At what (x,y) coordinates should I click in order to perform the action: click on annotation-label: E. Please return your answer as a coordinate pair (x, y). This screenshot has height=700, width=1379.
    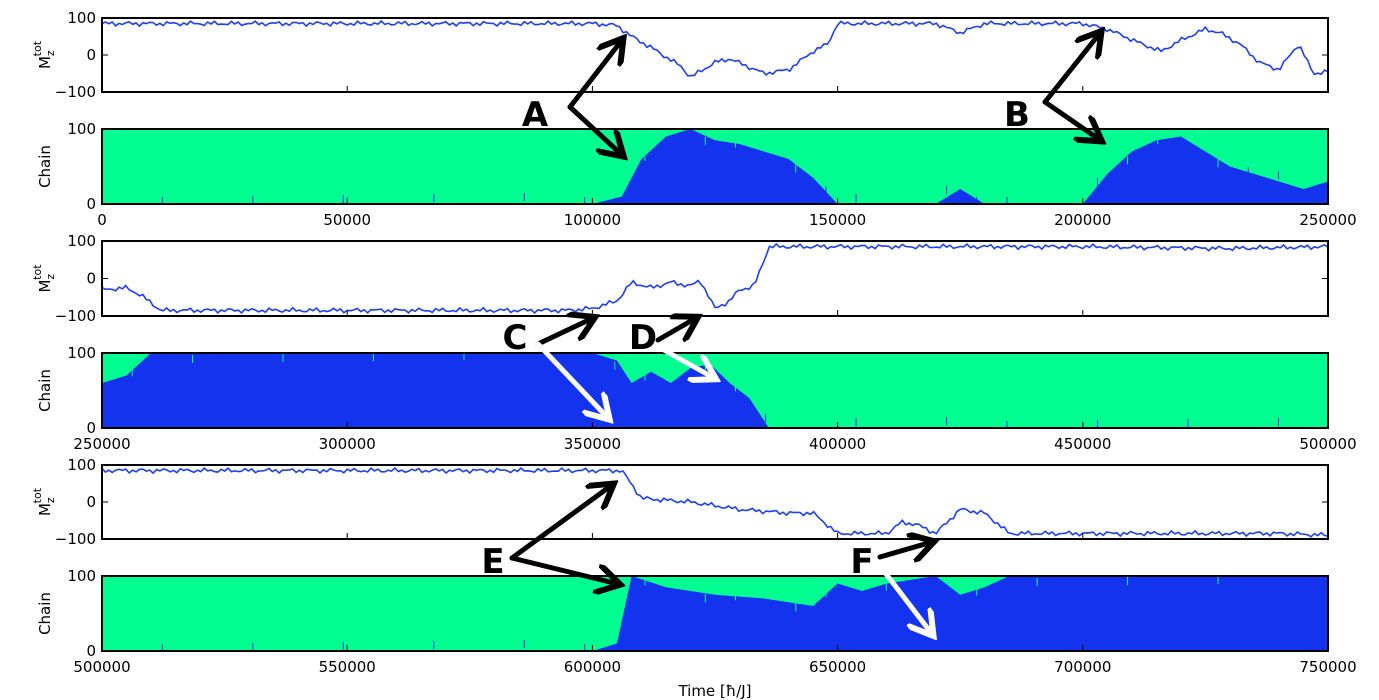
    Looking at the image, I should click on (492, 562).